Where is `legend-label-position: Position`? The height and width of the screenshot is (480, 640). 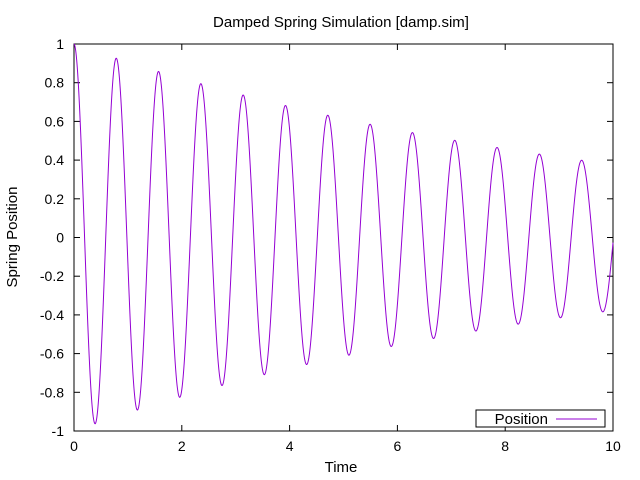 legend-label-position: Position is located at coordinates (521, 419).